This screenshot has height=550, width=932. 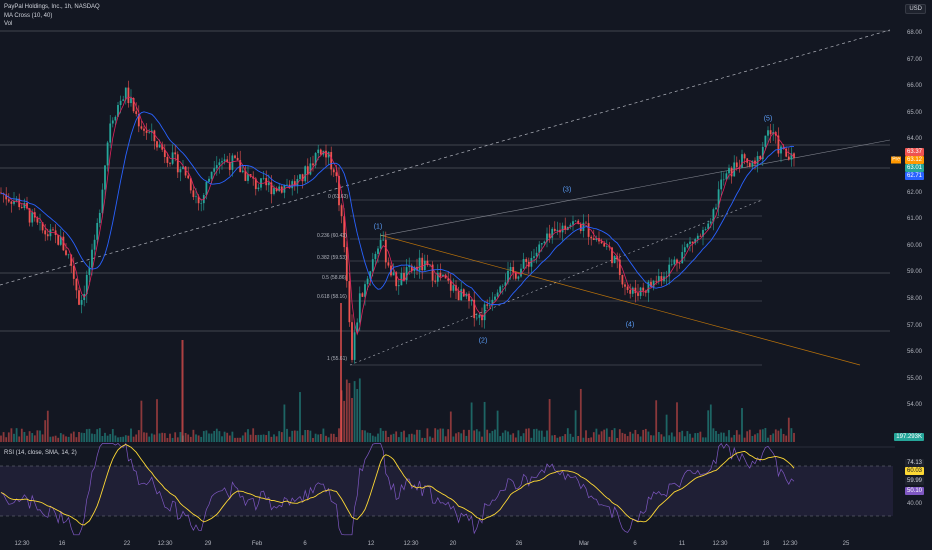 I want to click on price-tag-ma: 62.71, so click(x=914, y=176).